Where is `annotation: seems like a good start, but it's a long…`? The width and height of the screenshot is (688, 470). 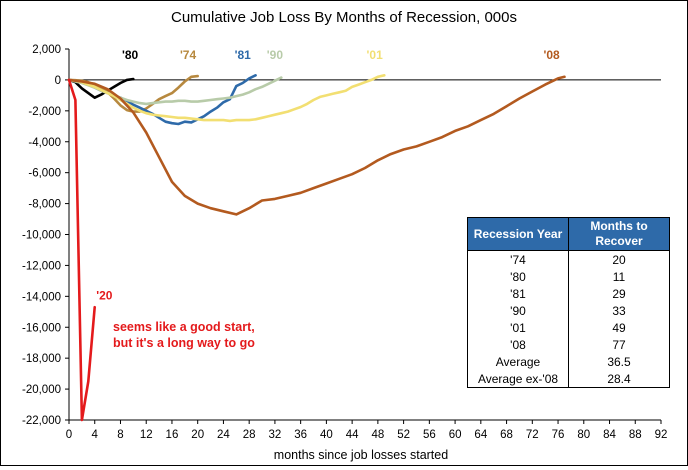
annotation: seems like a good start, but it's a long… is located at coordinates (184, 335).